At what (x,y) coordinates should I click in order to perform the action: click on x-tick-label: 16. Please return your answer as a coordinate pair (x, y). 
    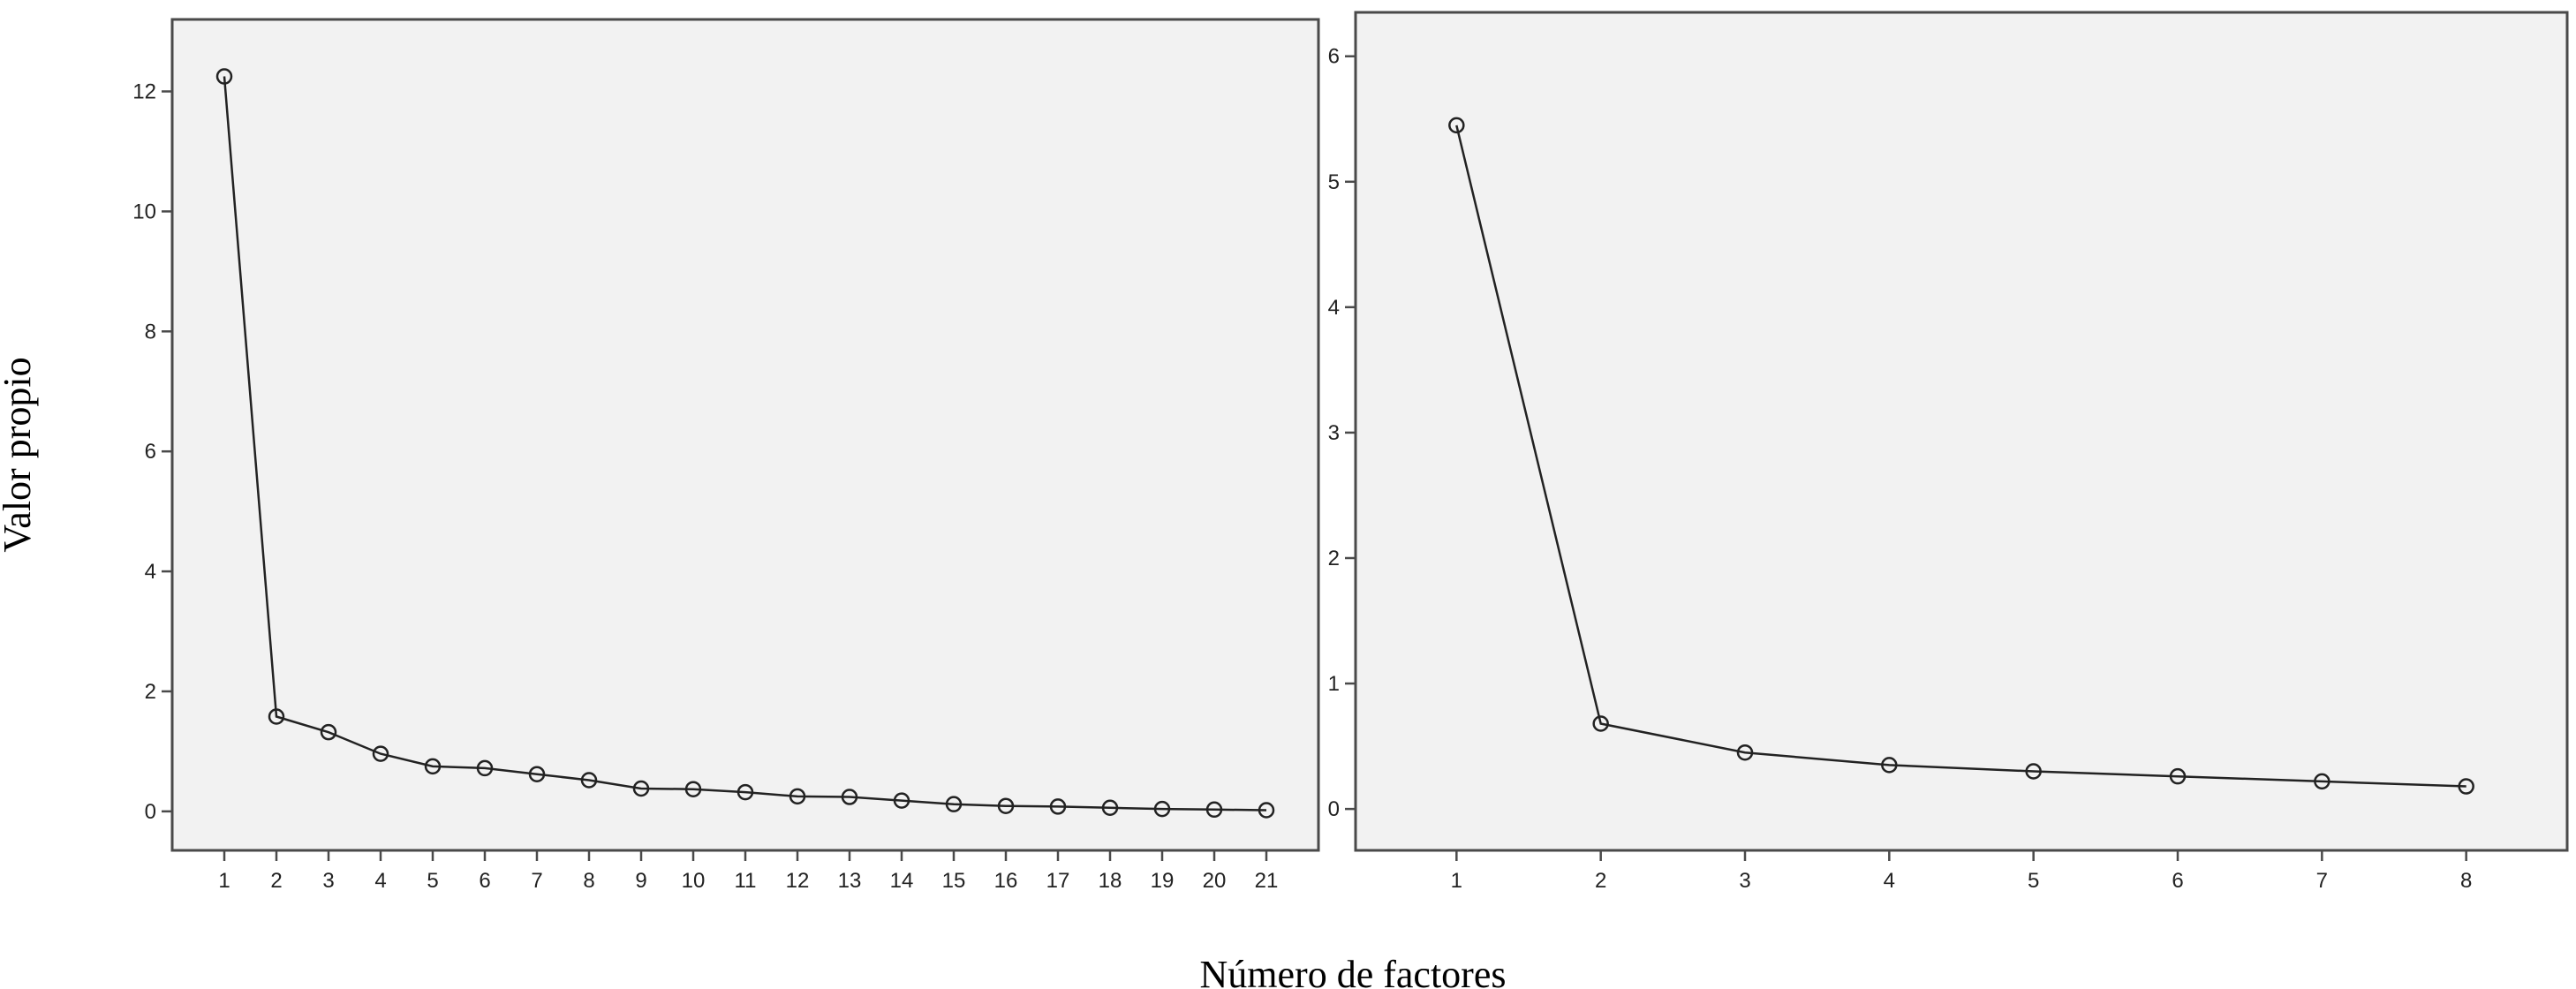
    Looking at the image, I should click on (1006, 881).